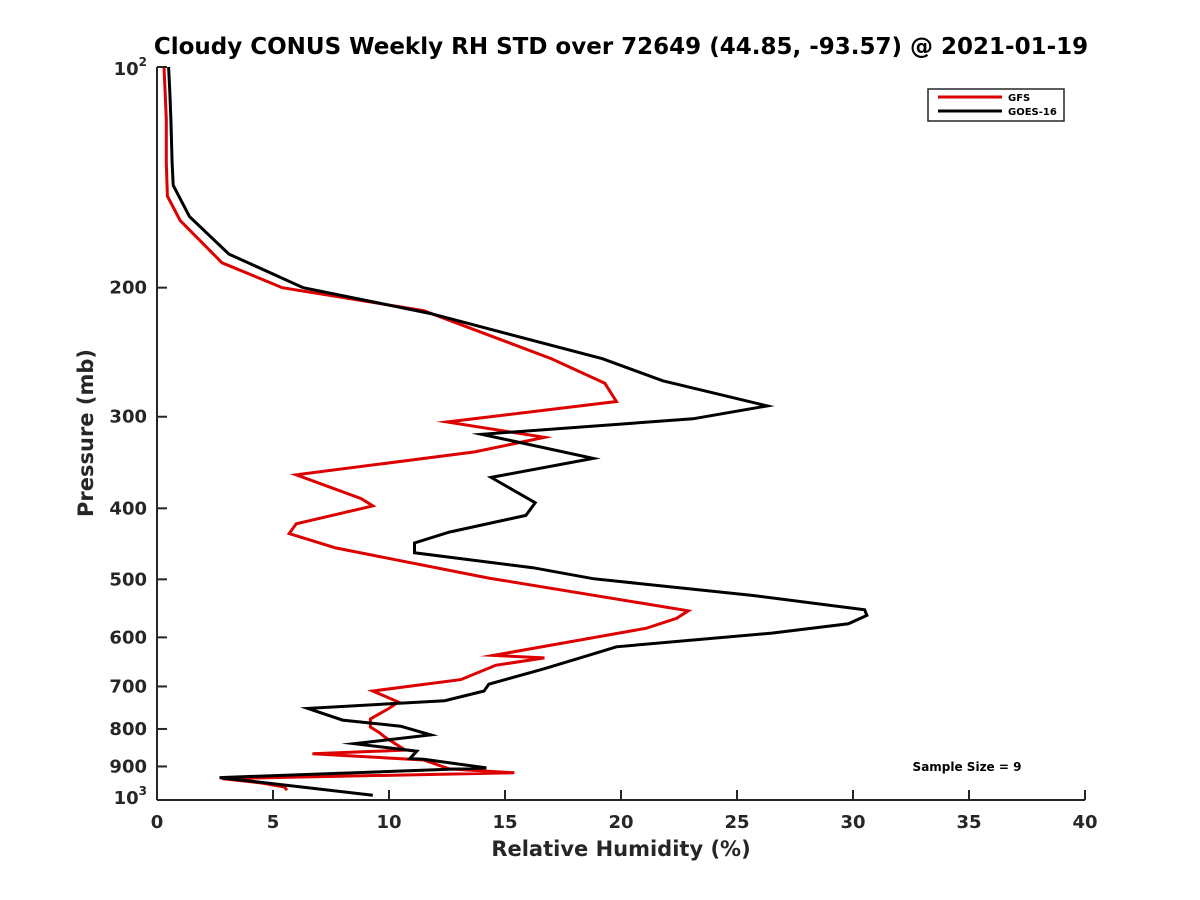  Describe the element at coordinates (273, 822) in the screenshot. I see `x-tick-label: 5` at that location.